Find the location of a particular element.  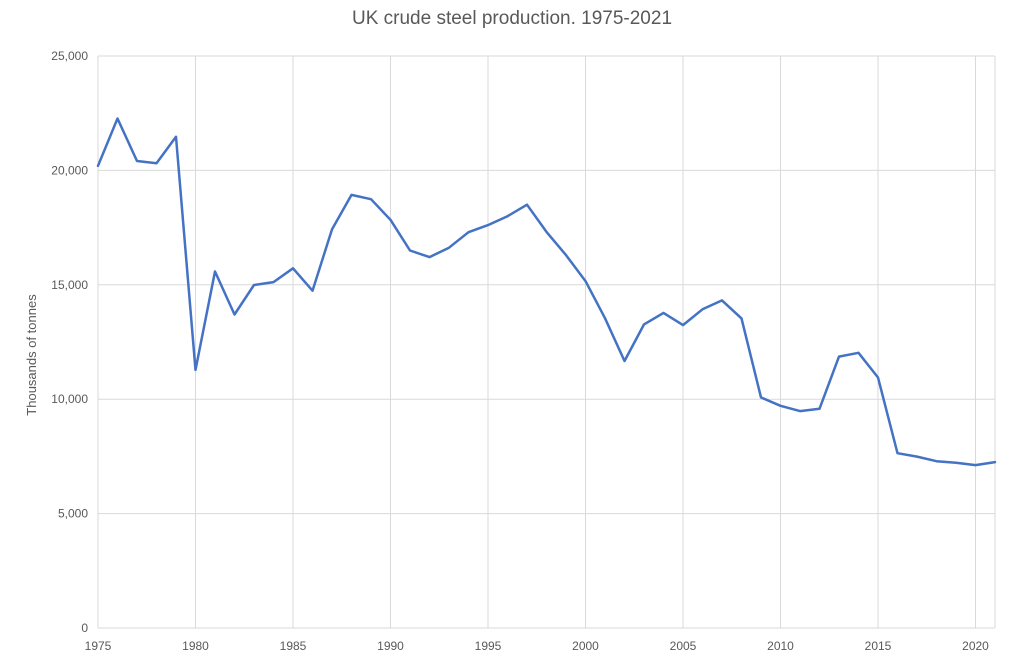

x-tick-label: 2015 is located at coordinates (878, 646).